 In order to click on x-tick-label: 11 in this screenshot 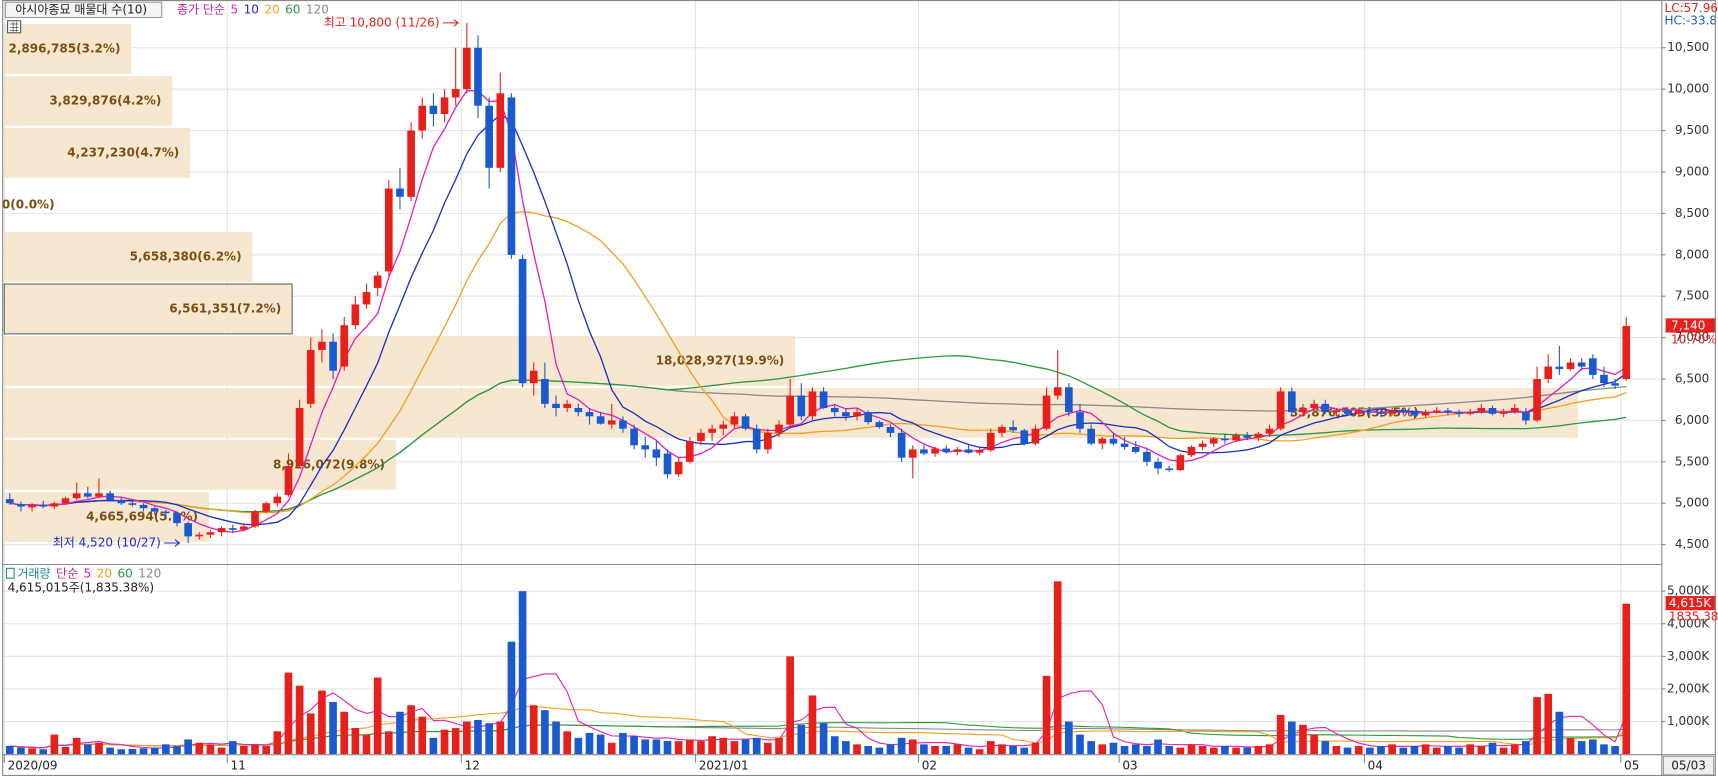, I will do `click(238, 766)`.